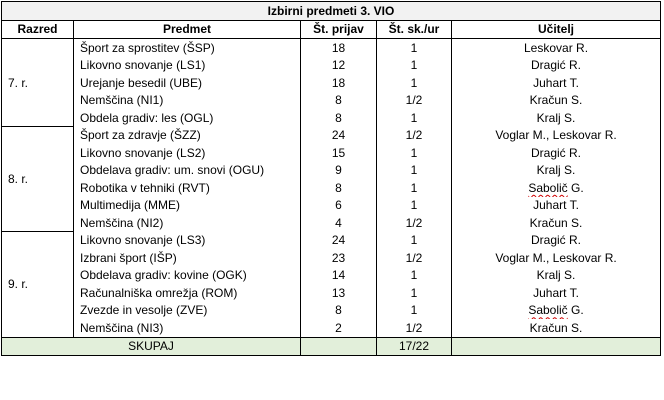 The height and width of the screenshot is (400, 664). I want to click on table-row: Zvezde in vesolje (ZVE) 8 1 Sabolič G., so click(332, 310).